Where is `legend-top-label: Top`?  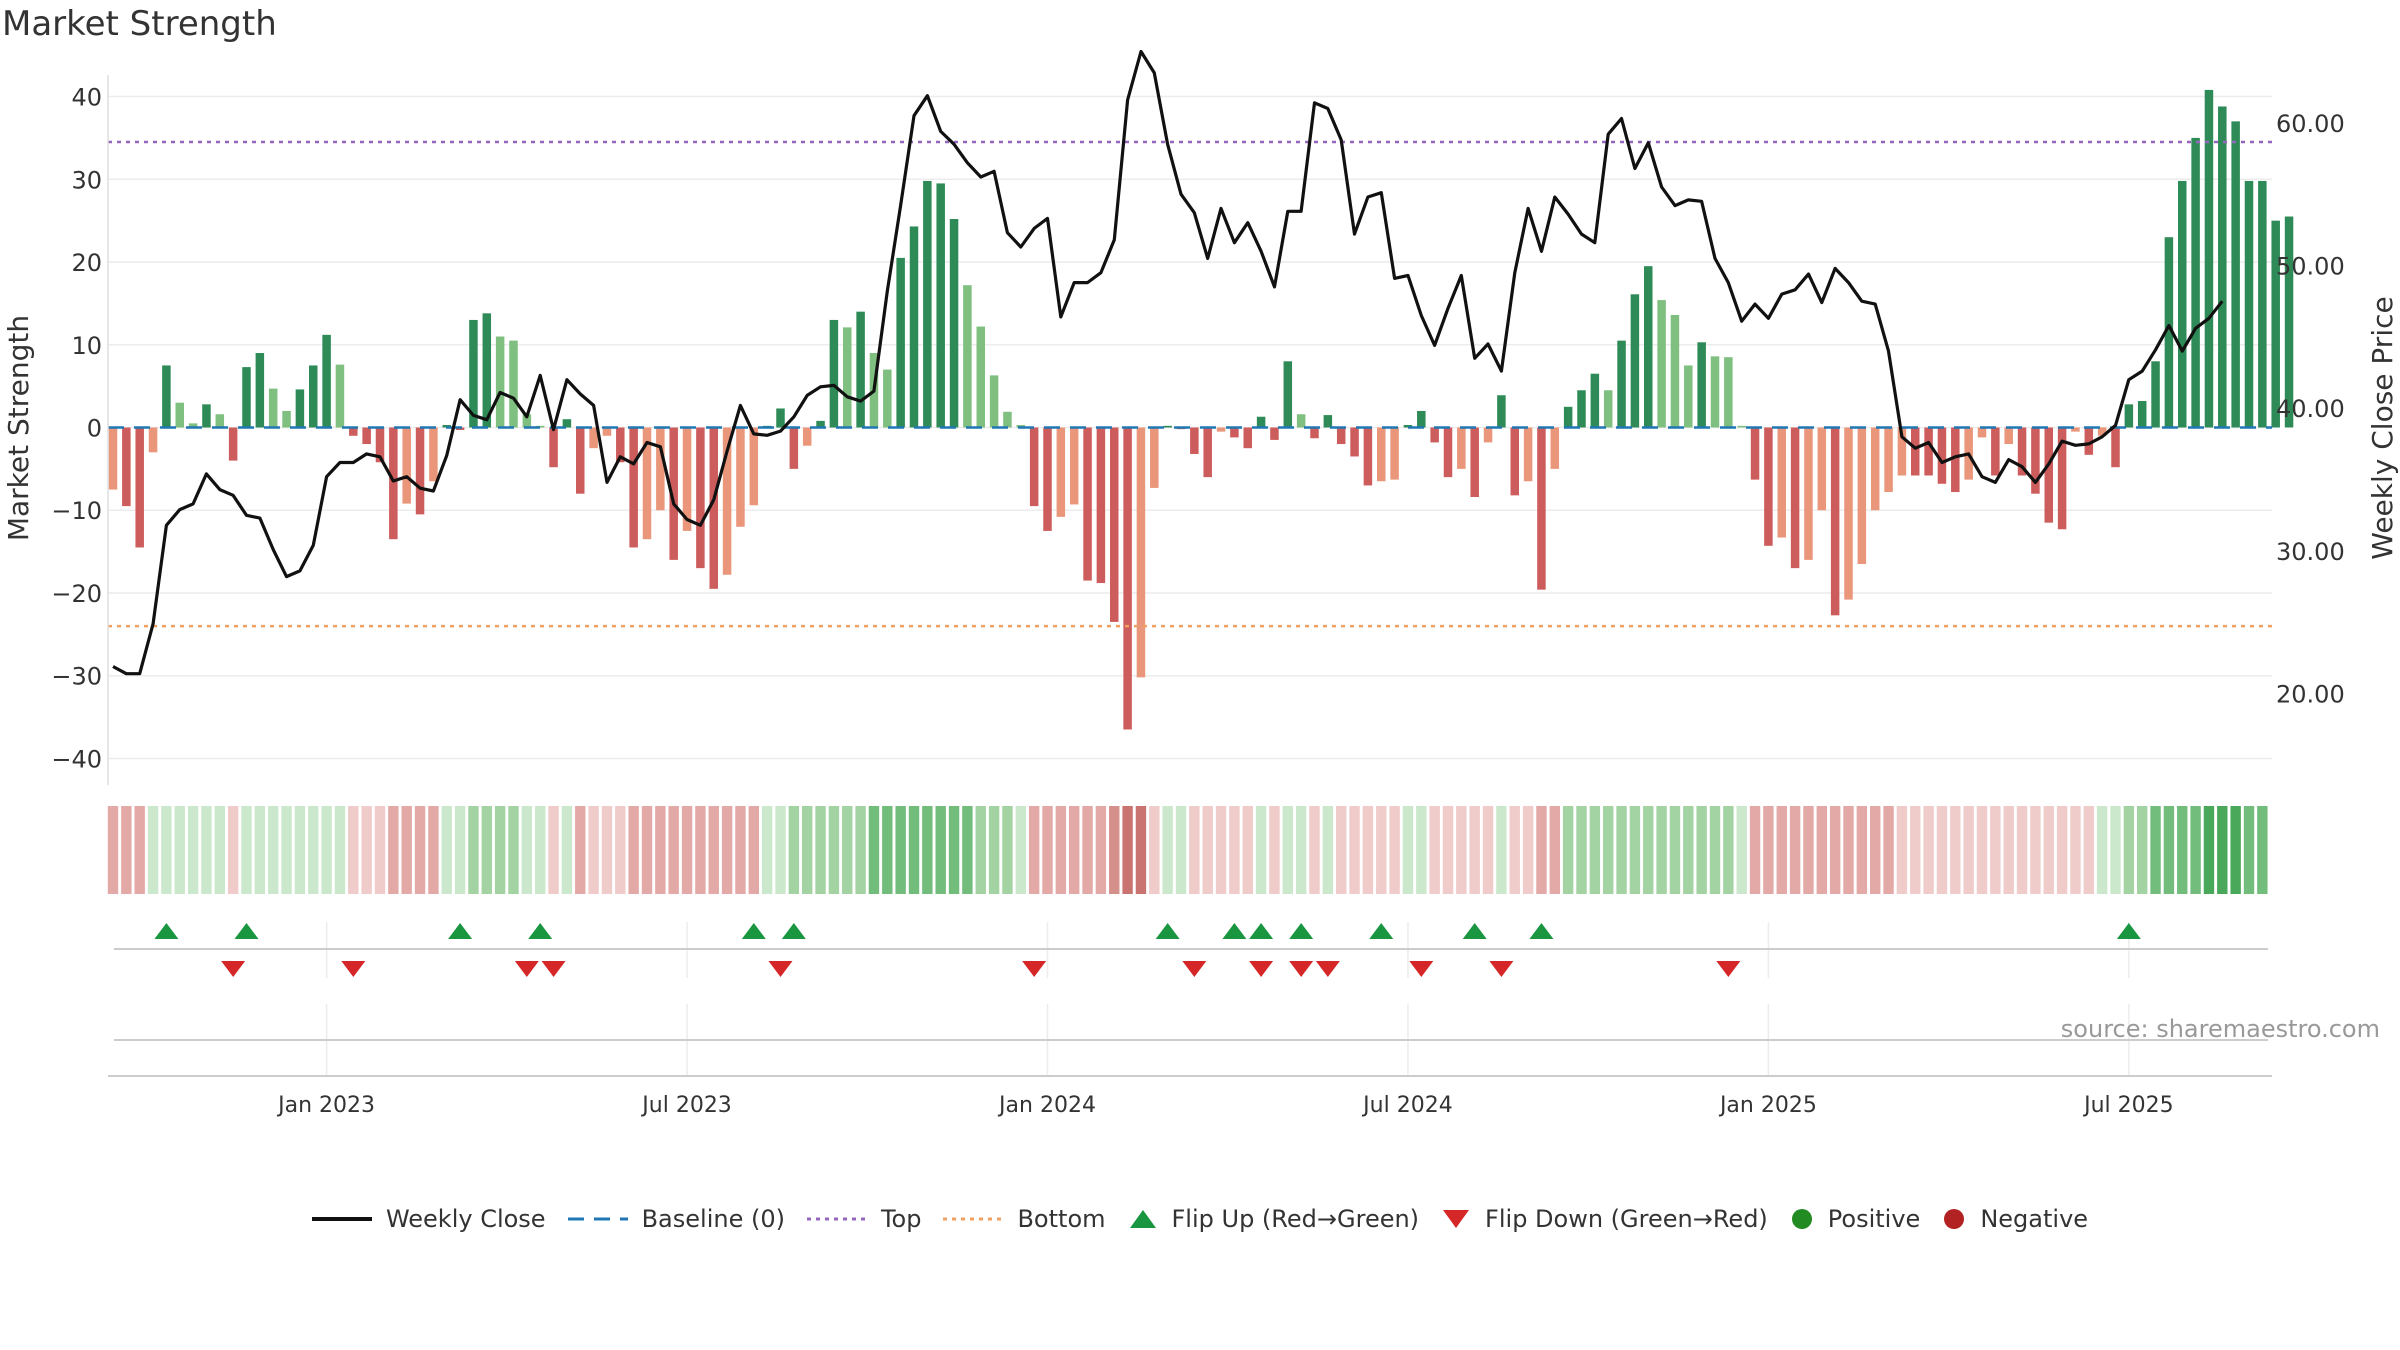
legend-top-label: Top is located at coordinates (901, 1219).